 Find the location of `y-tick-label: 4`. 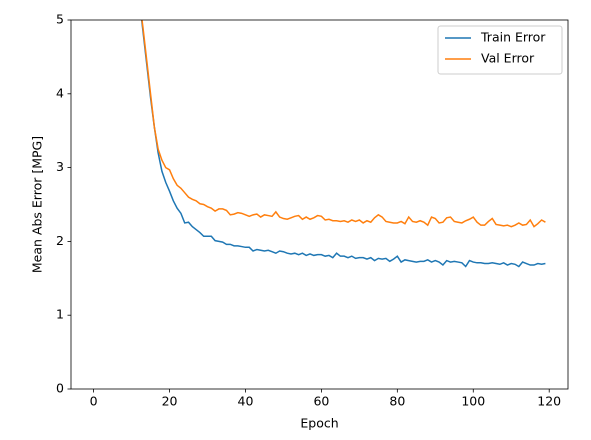

y-tick-label: 4 is located at coordinates (60, 92).